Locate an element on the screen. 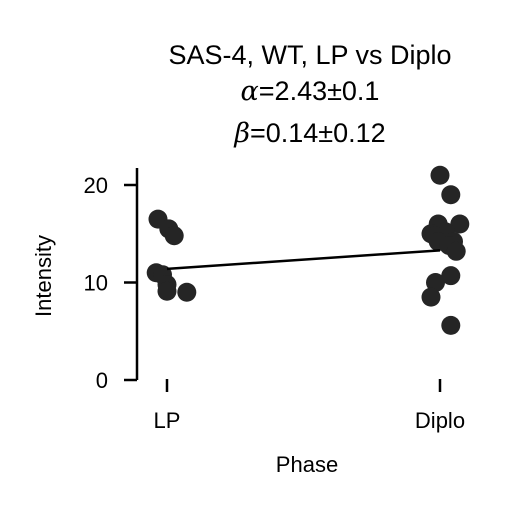 The height and width of the screenshot is (510, 510). y-tick-label: 20 is located at coordinates (96, 185).